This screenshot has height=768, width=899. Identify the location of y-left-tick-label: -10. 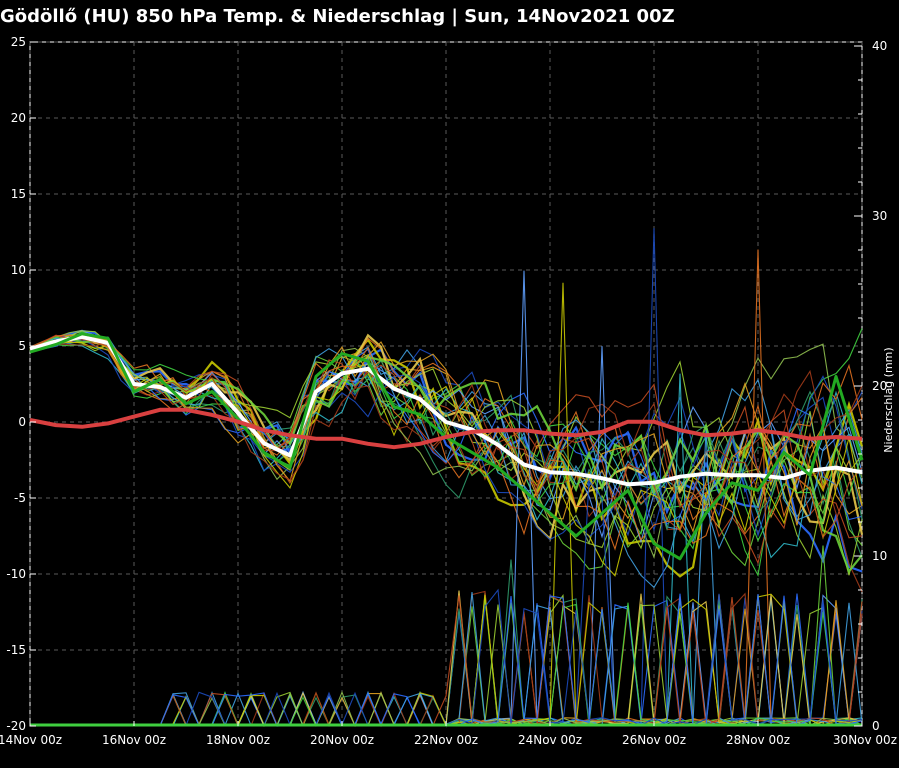
(16, 574).